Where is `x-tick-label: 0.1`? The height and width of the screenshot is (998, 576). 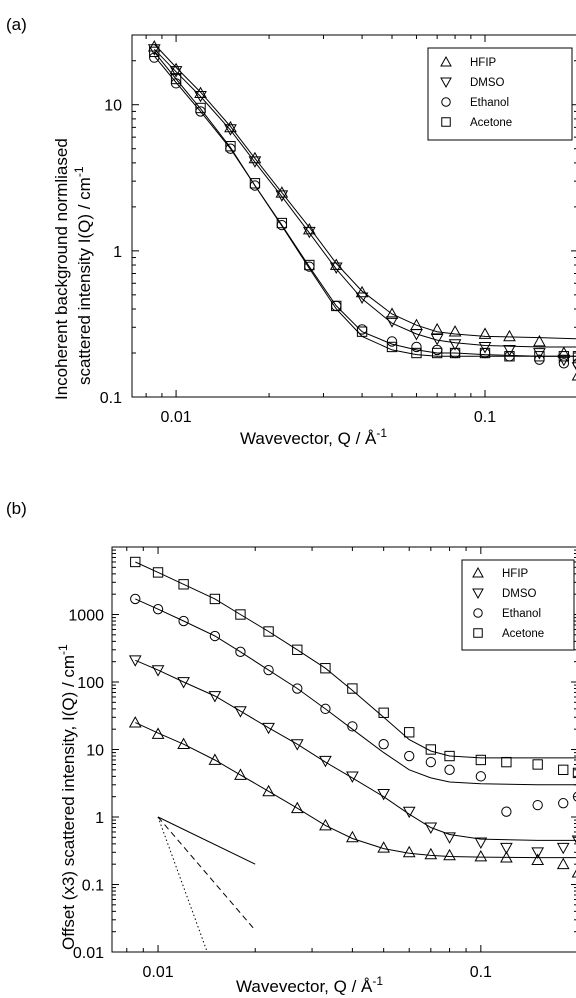
x-tick-label: 0.1 is located at coordinates (485, 417).